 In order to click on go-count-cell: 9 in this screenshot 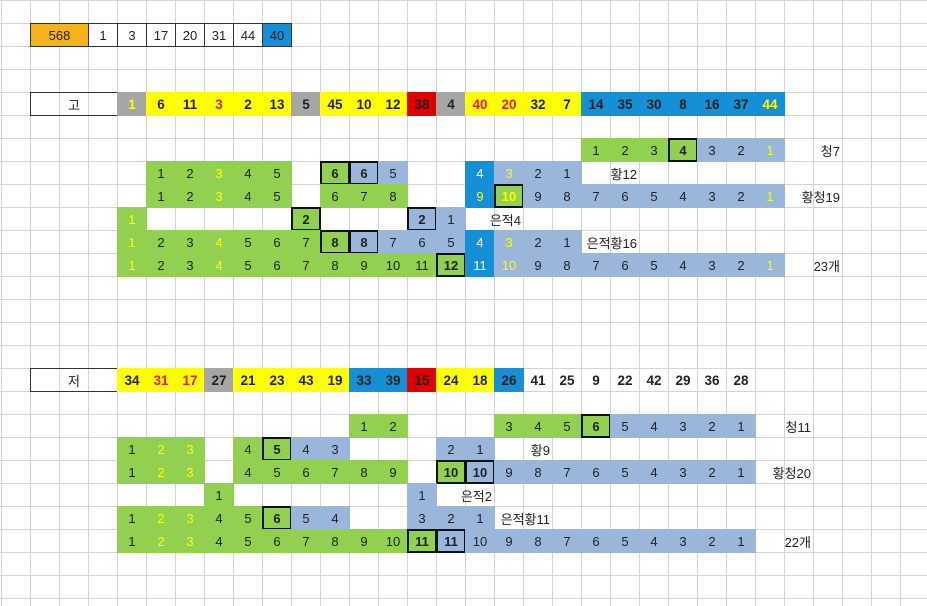, I will do `click(364, 265)`.